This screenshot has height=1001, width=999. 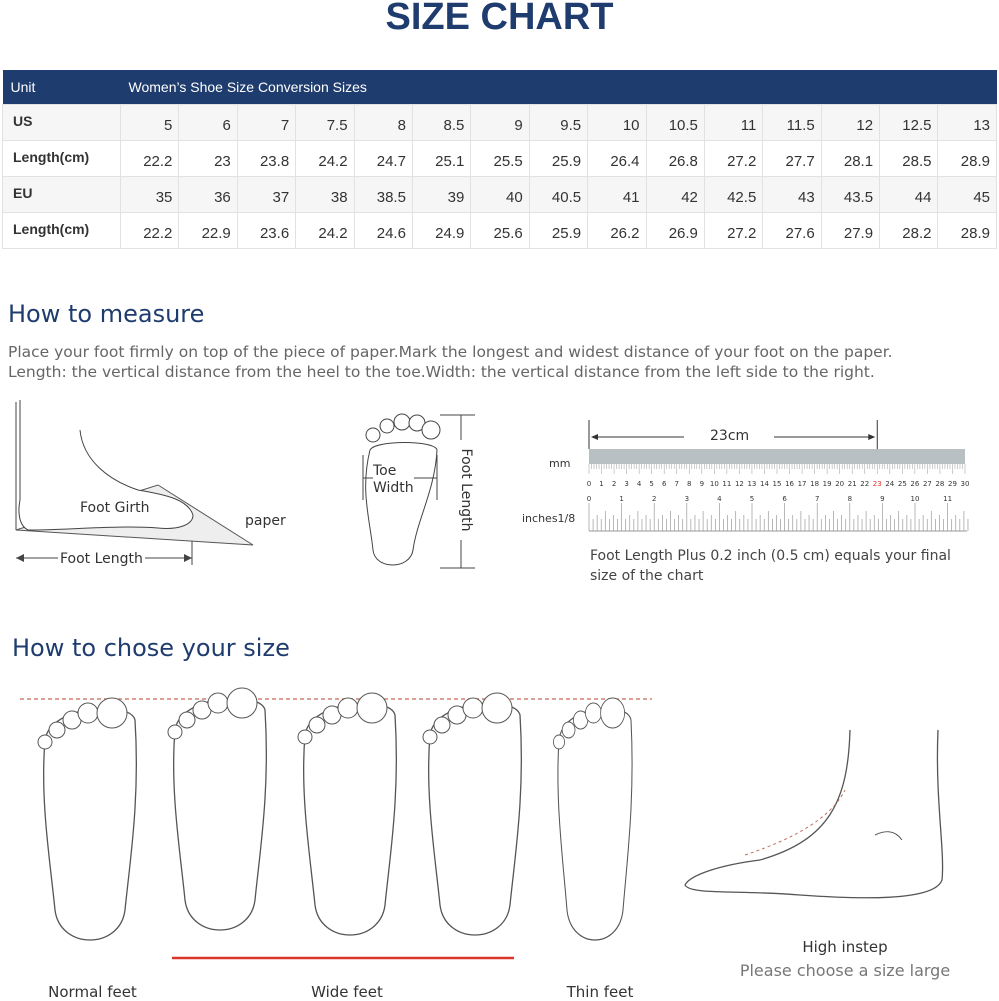 What do you see at coordinates (499, 19) in the screenshot?
I see `page-title: SIZE CHART` at bounding box center [499, 19].